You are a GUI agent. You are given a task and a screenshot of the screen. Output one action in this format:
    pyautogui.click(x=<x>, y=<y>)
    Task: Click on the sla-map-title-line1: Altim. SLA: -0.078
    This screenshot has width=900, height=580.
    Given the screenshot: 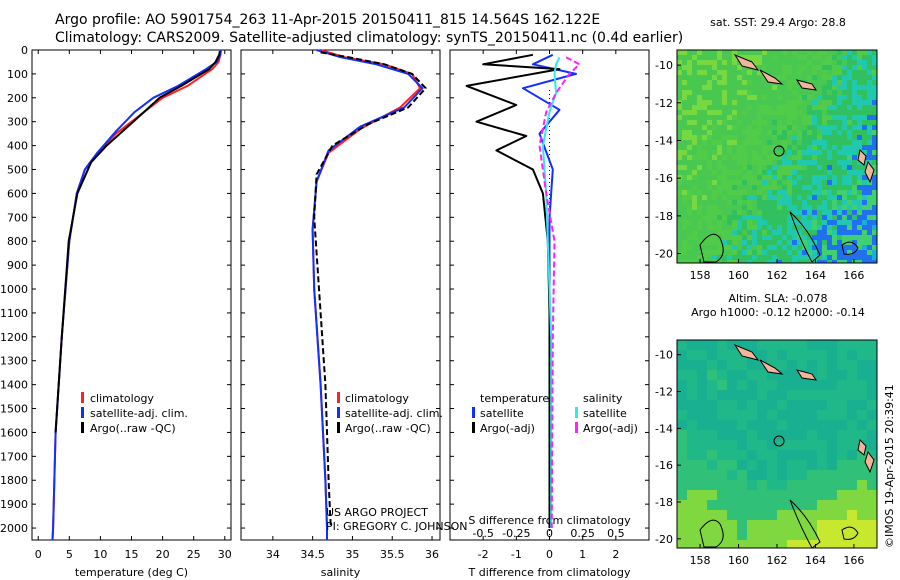 What is the action you would take?
    pyautogui.click(x=777, y=298)
    